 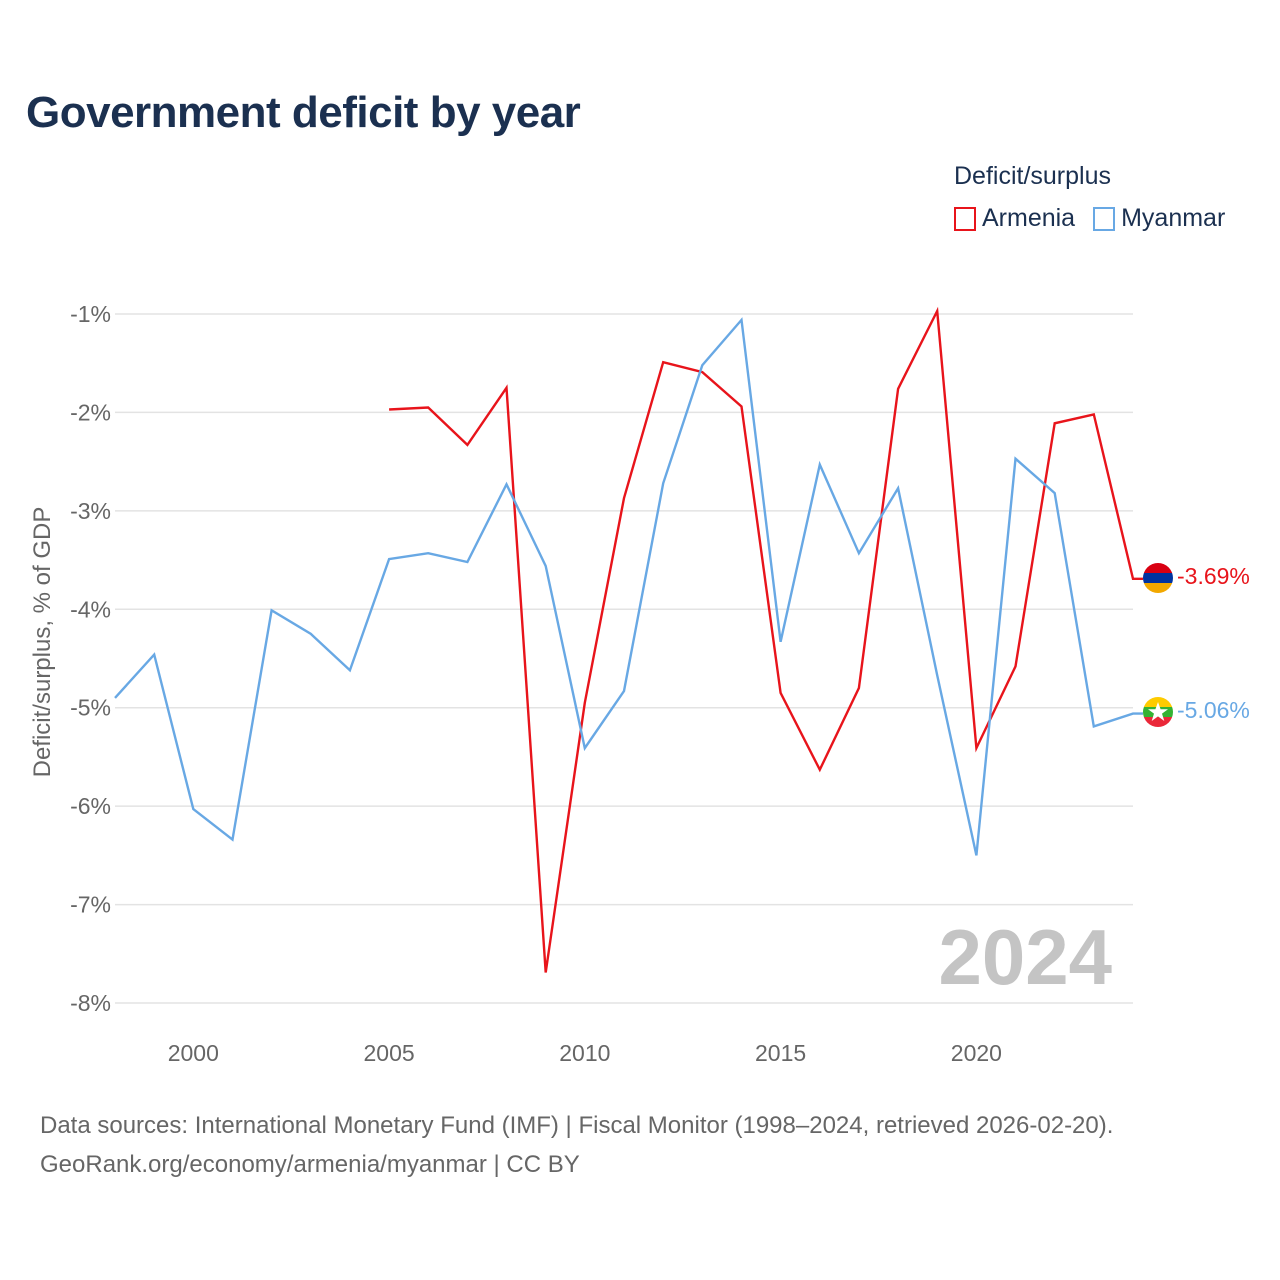 What do you see at coordinates (1029, 218) in the screenshot?
I see `legend-label-armenia: Armenia` at bounding box center [1029, 218].